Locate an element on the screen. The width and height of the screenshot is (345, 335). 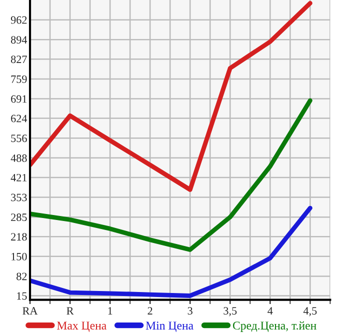
x-tick-label: 1 is located at coordinates (110, 310).